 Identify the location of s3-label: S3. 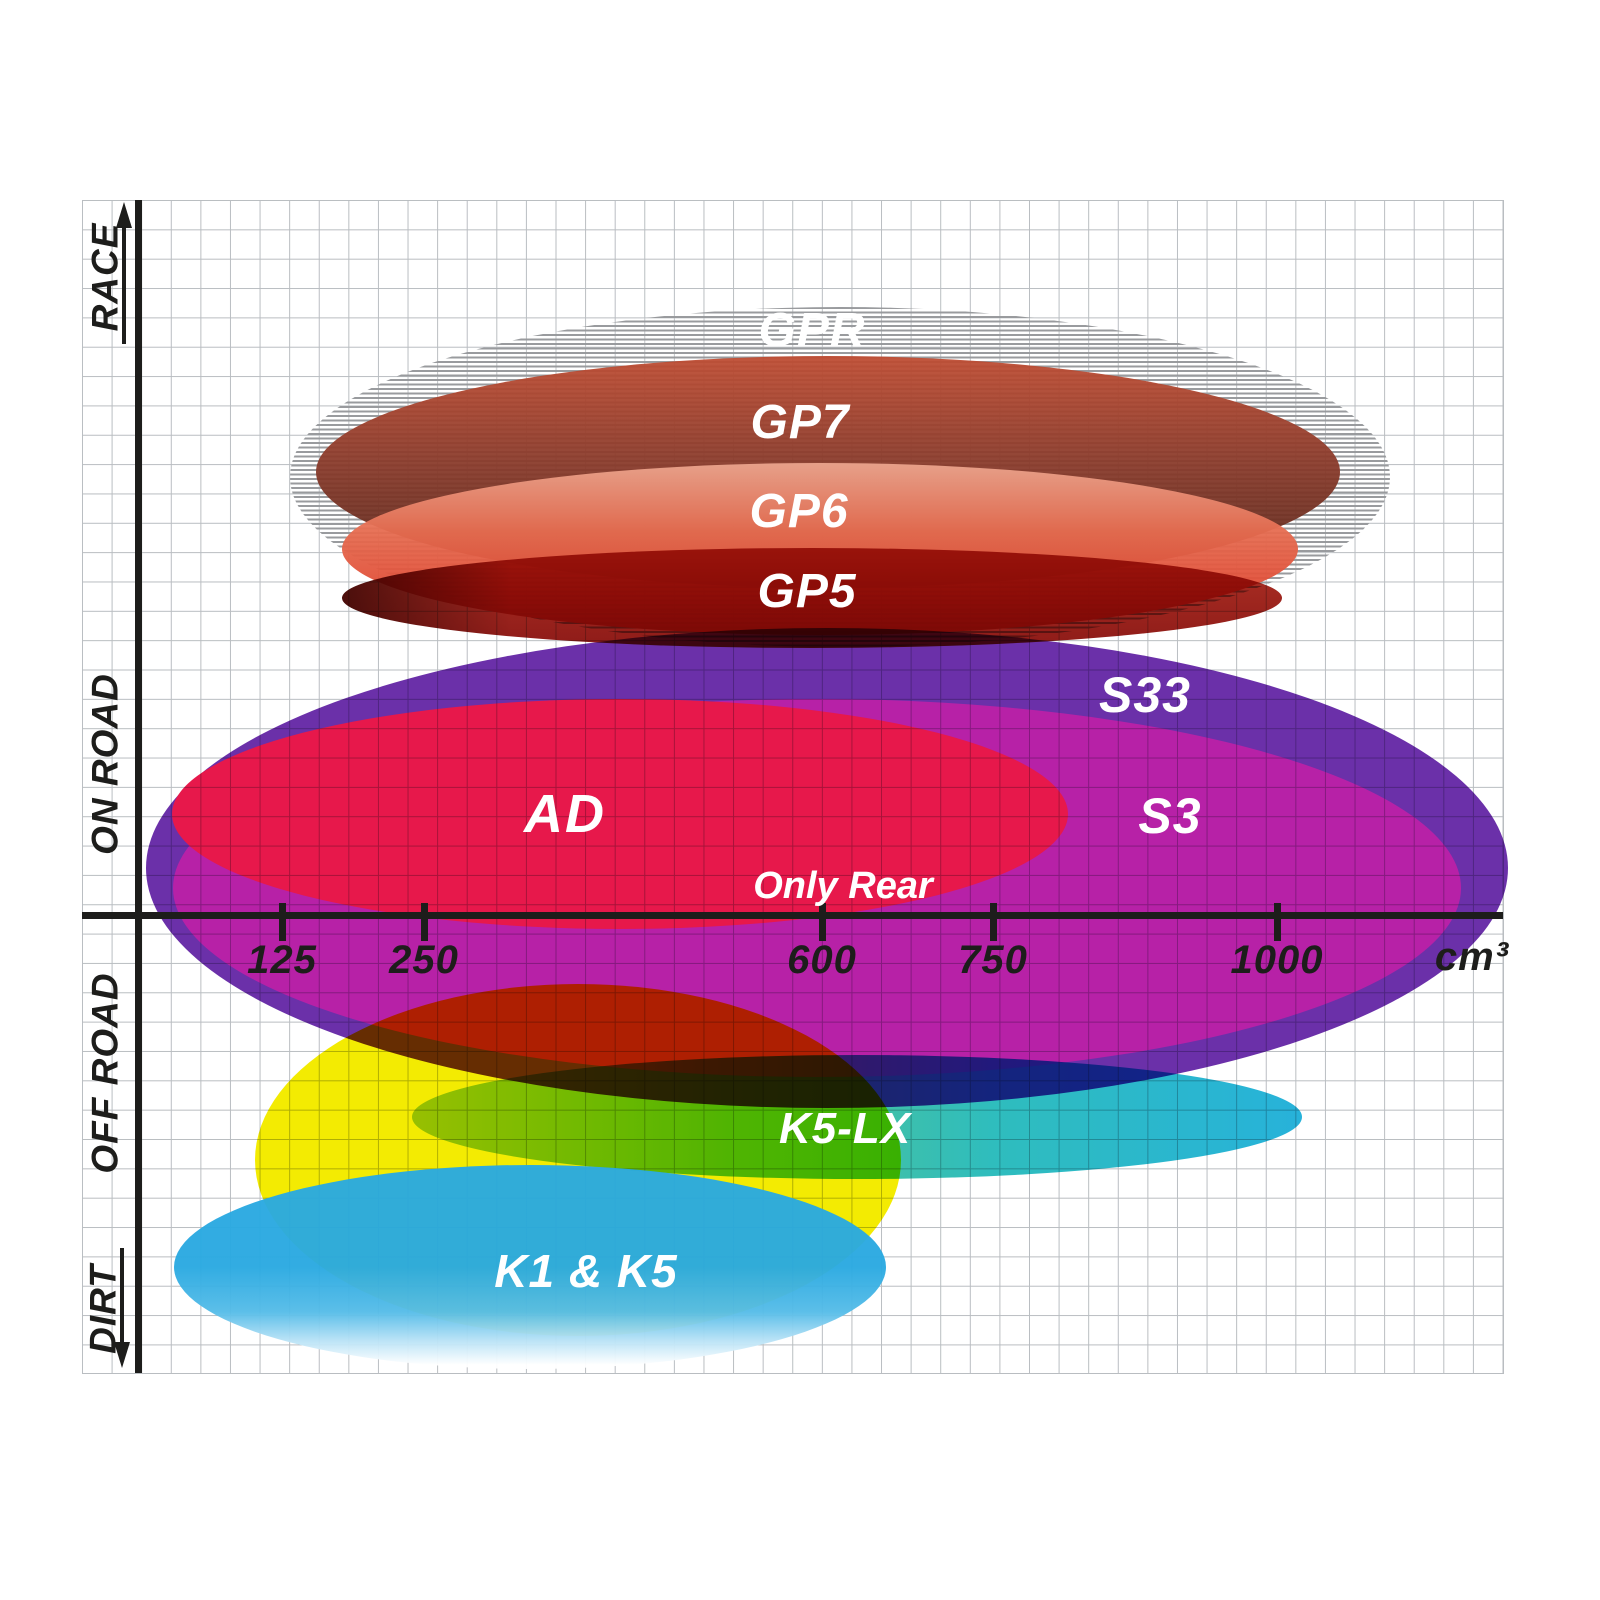
(1170, 816).